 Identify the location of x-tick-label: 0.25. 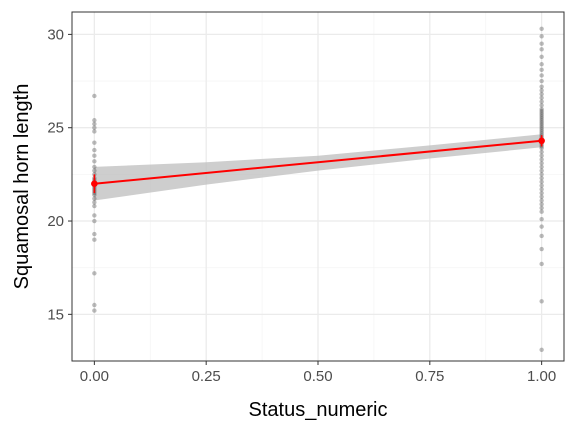
(206, 376).